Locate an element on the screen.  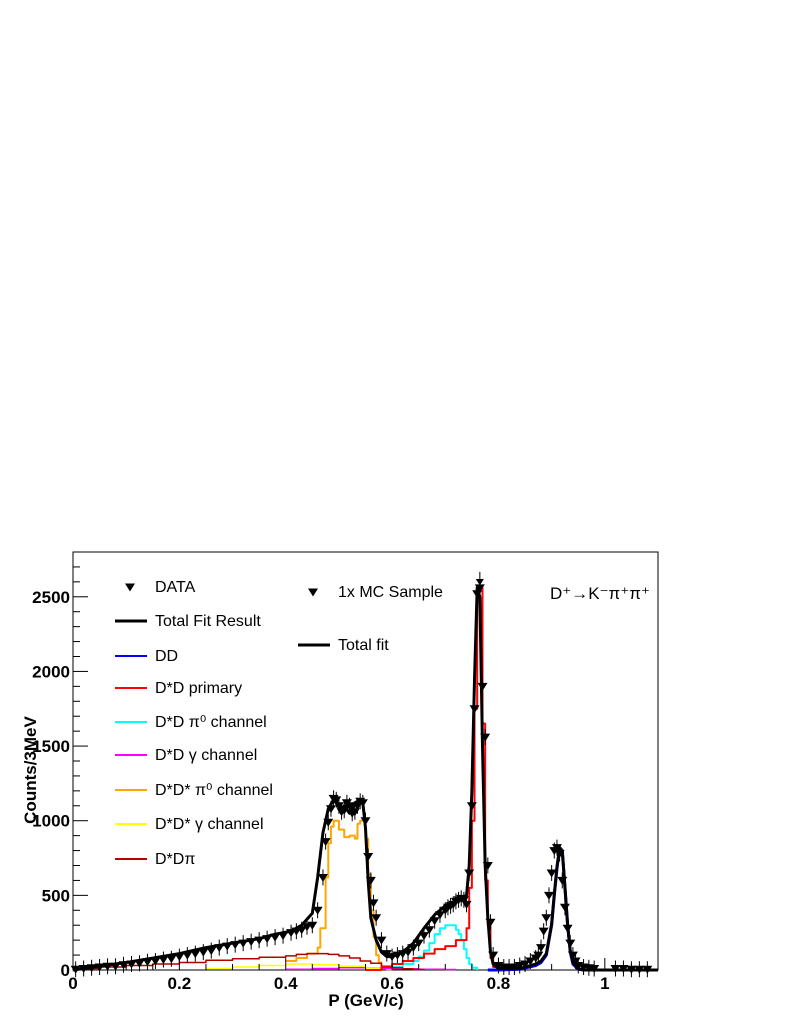
legend-entry-left-5: D*D γ channel is located at coordinates (186, 755).